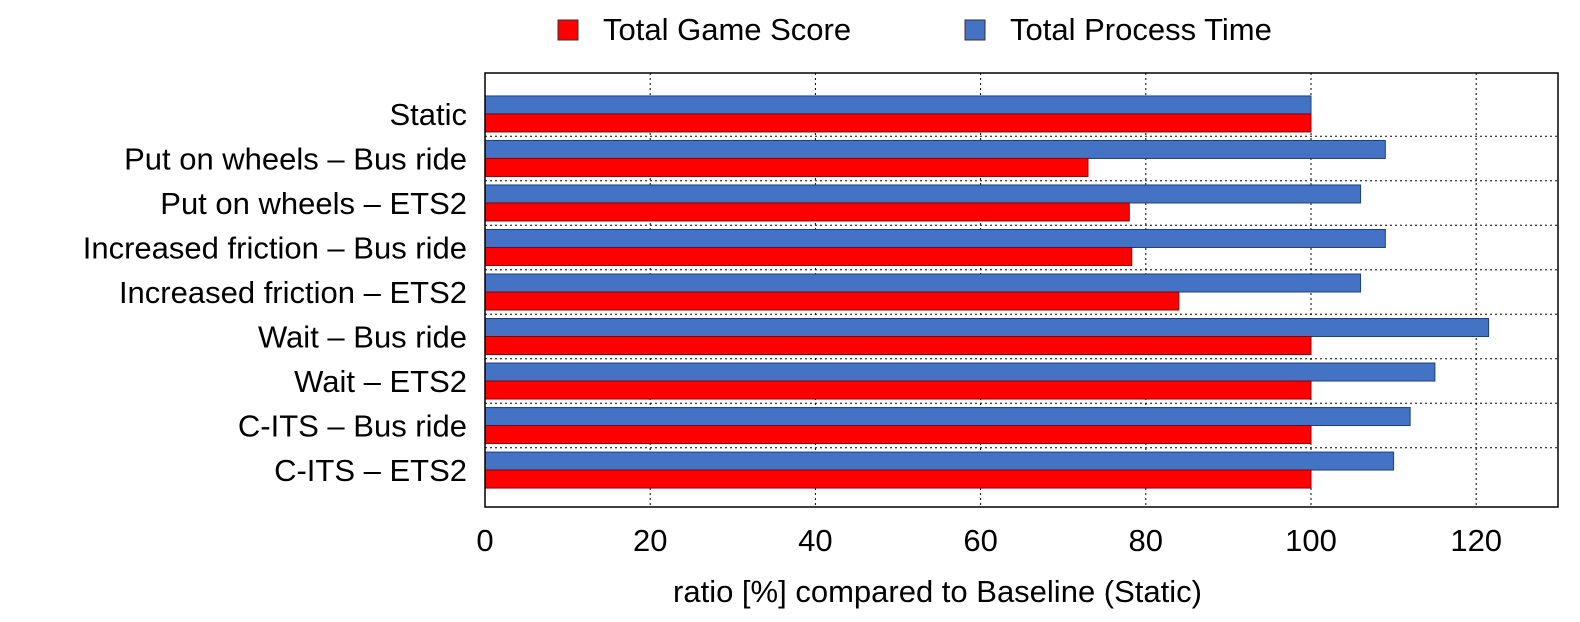 This screenshot has width=1580, height=622. I want to click on legend-label-1: Total Process Time, so click(1141, 29).